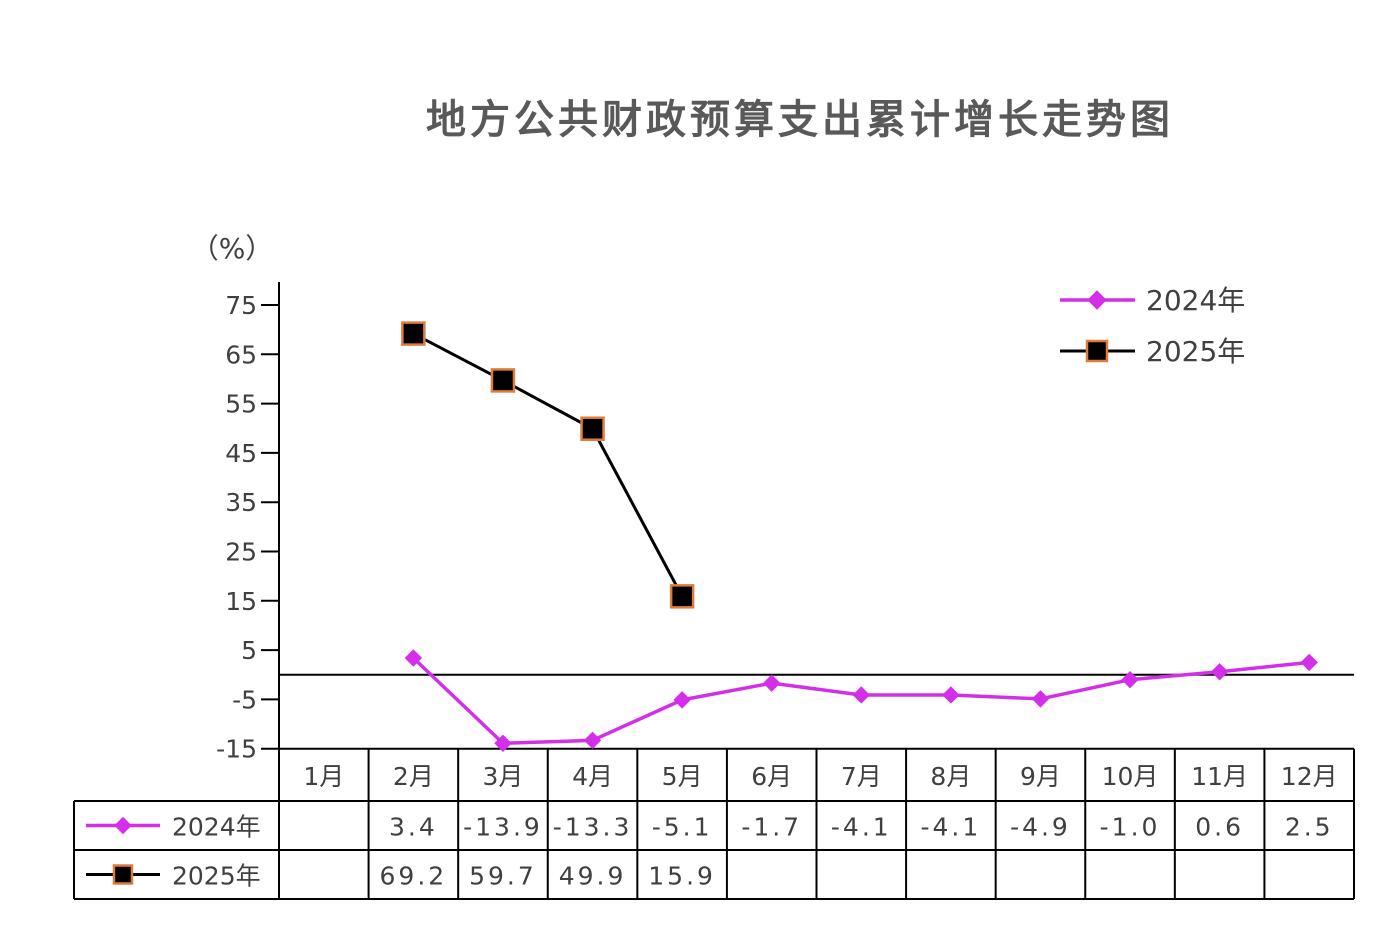 The height and width of the screenshot is (946, 1386). Describe the element at coordinates (1219, 827) in the screenshot. I see `table-value: 0.6` at that location.